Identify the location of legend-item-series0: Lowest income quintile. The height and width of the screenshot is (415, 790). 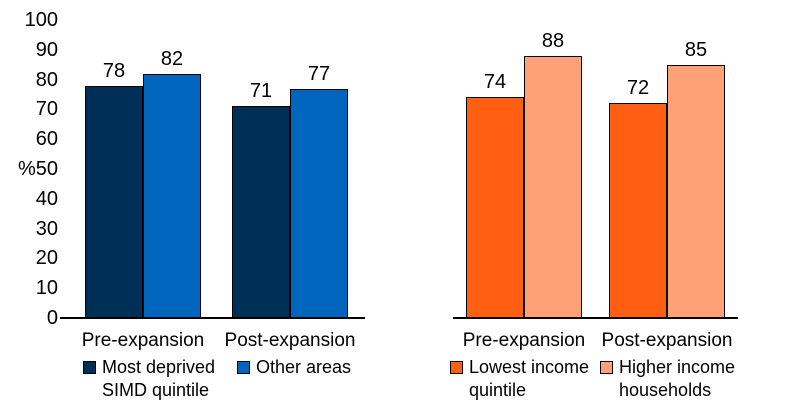
(519, 379).